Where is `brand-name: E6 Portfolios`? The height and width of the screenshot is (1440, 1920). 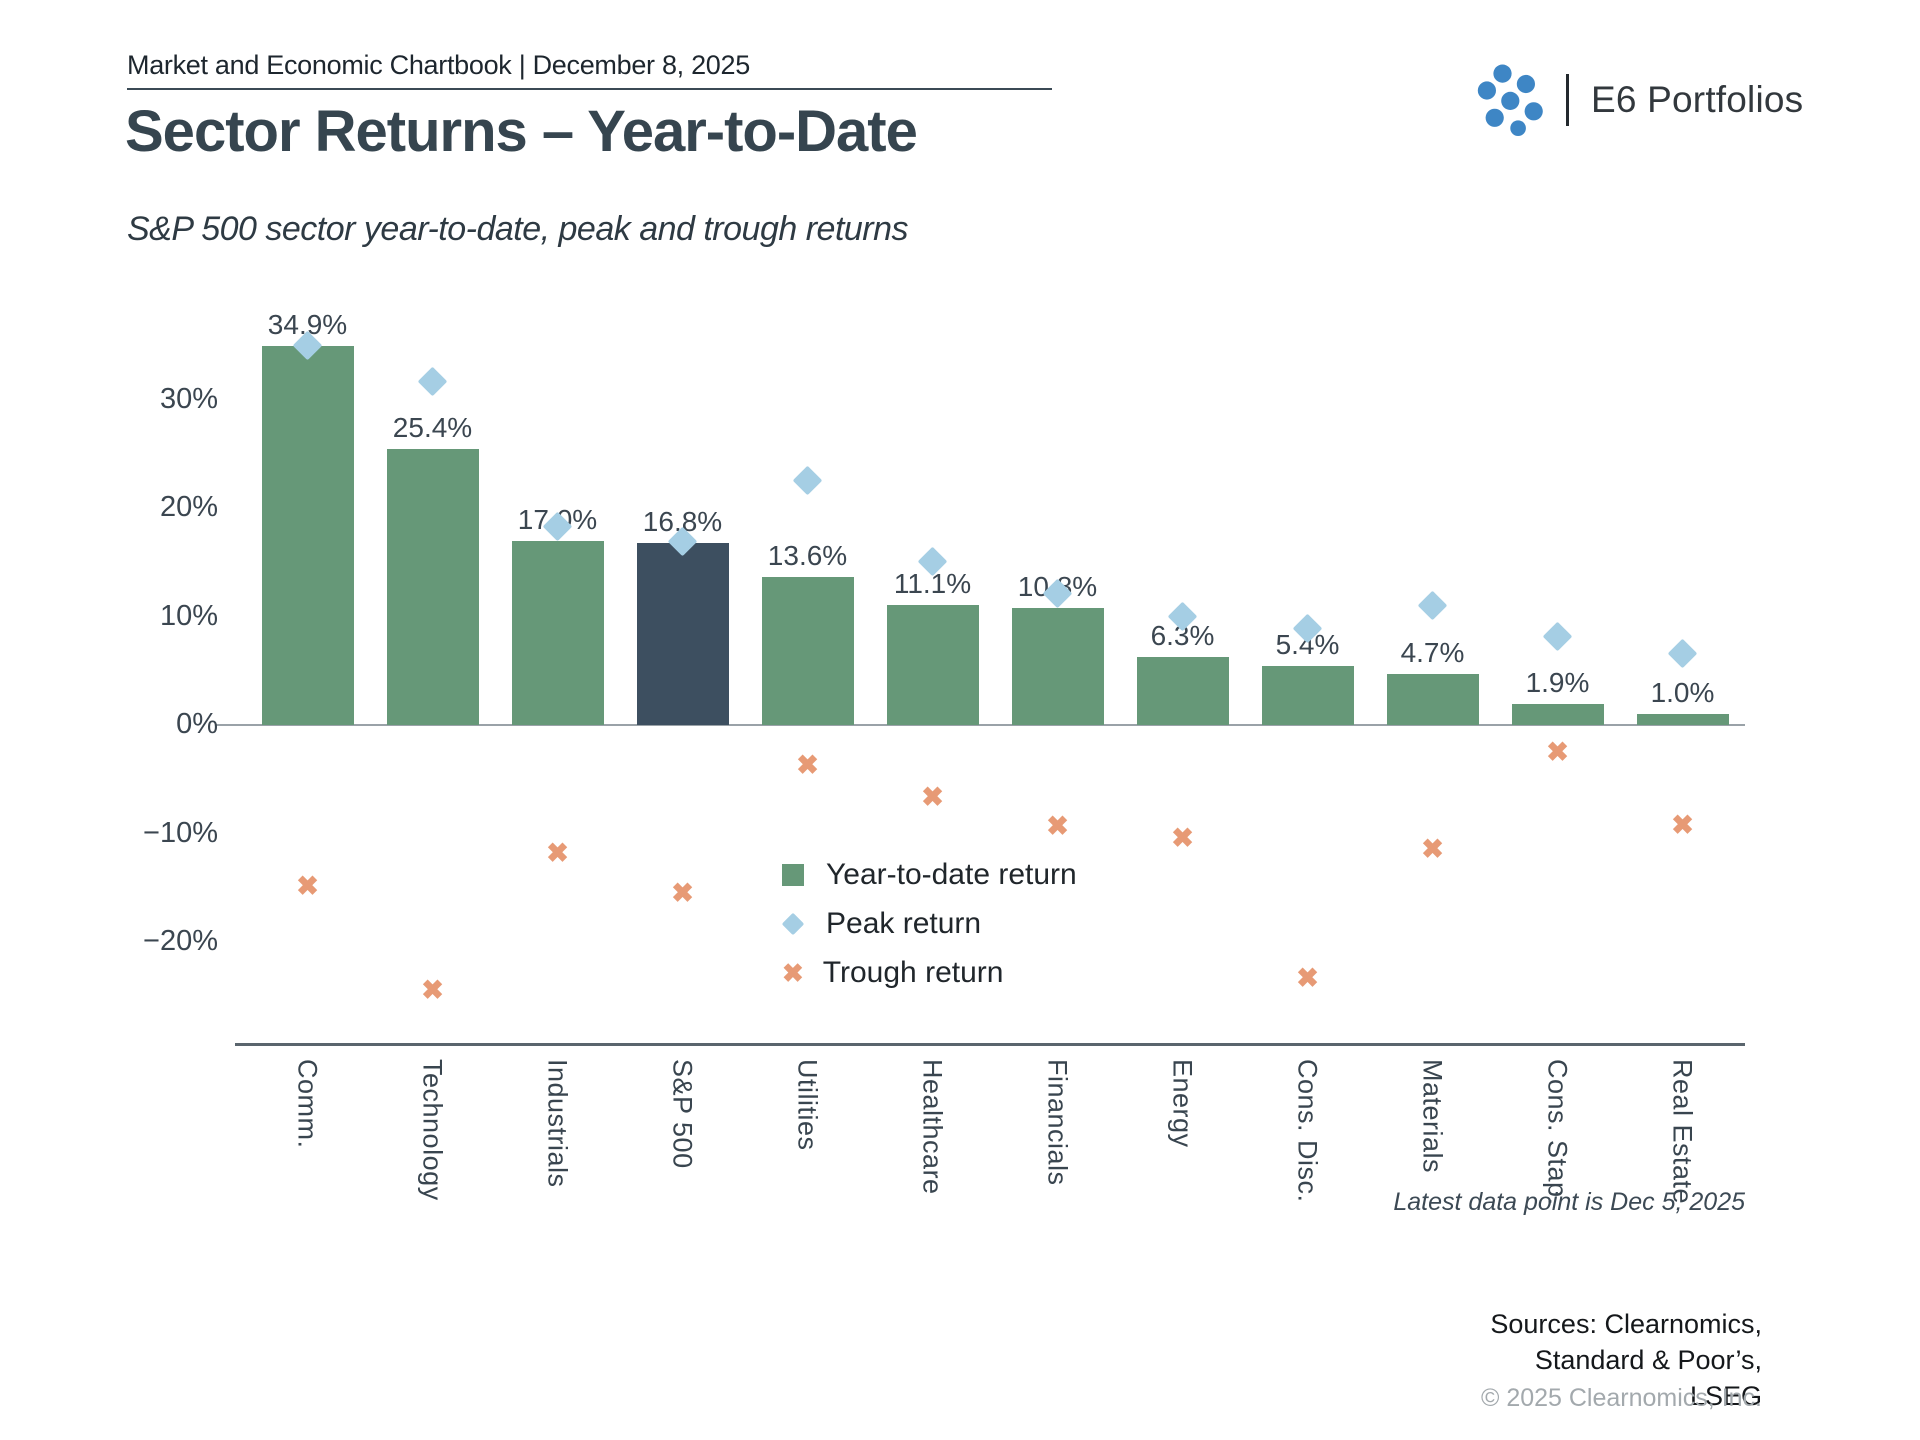
brand-name: E6 Portfolios is located at coordinates (1697, 99).